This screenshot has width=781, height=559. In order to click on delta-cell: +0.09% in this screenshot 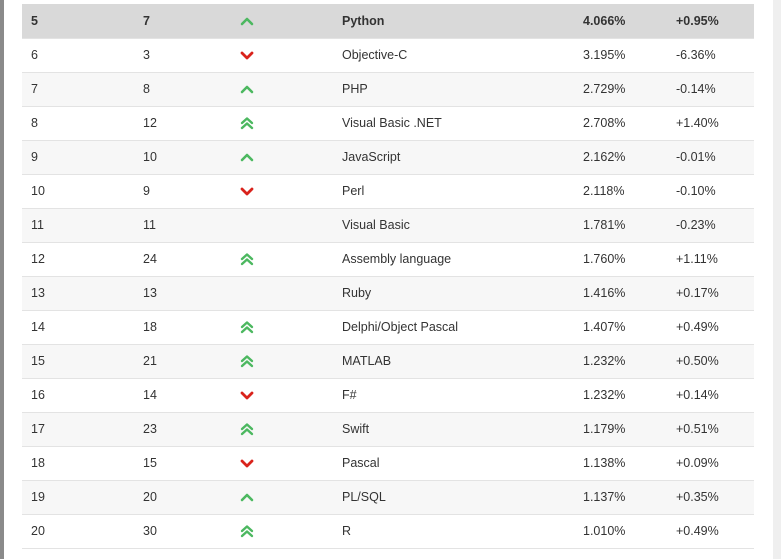, I will do `click(715, 463)`.